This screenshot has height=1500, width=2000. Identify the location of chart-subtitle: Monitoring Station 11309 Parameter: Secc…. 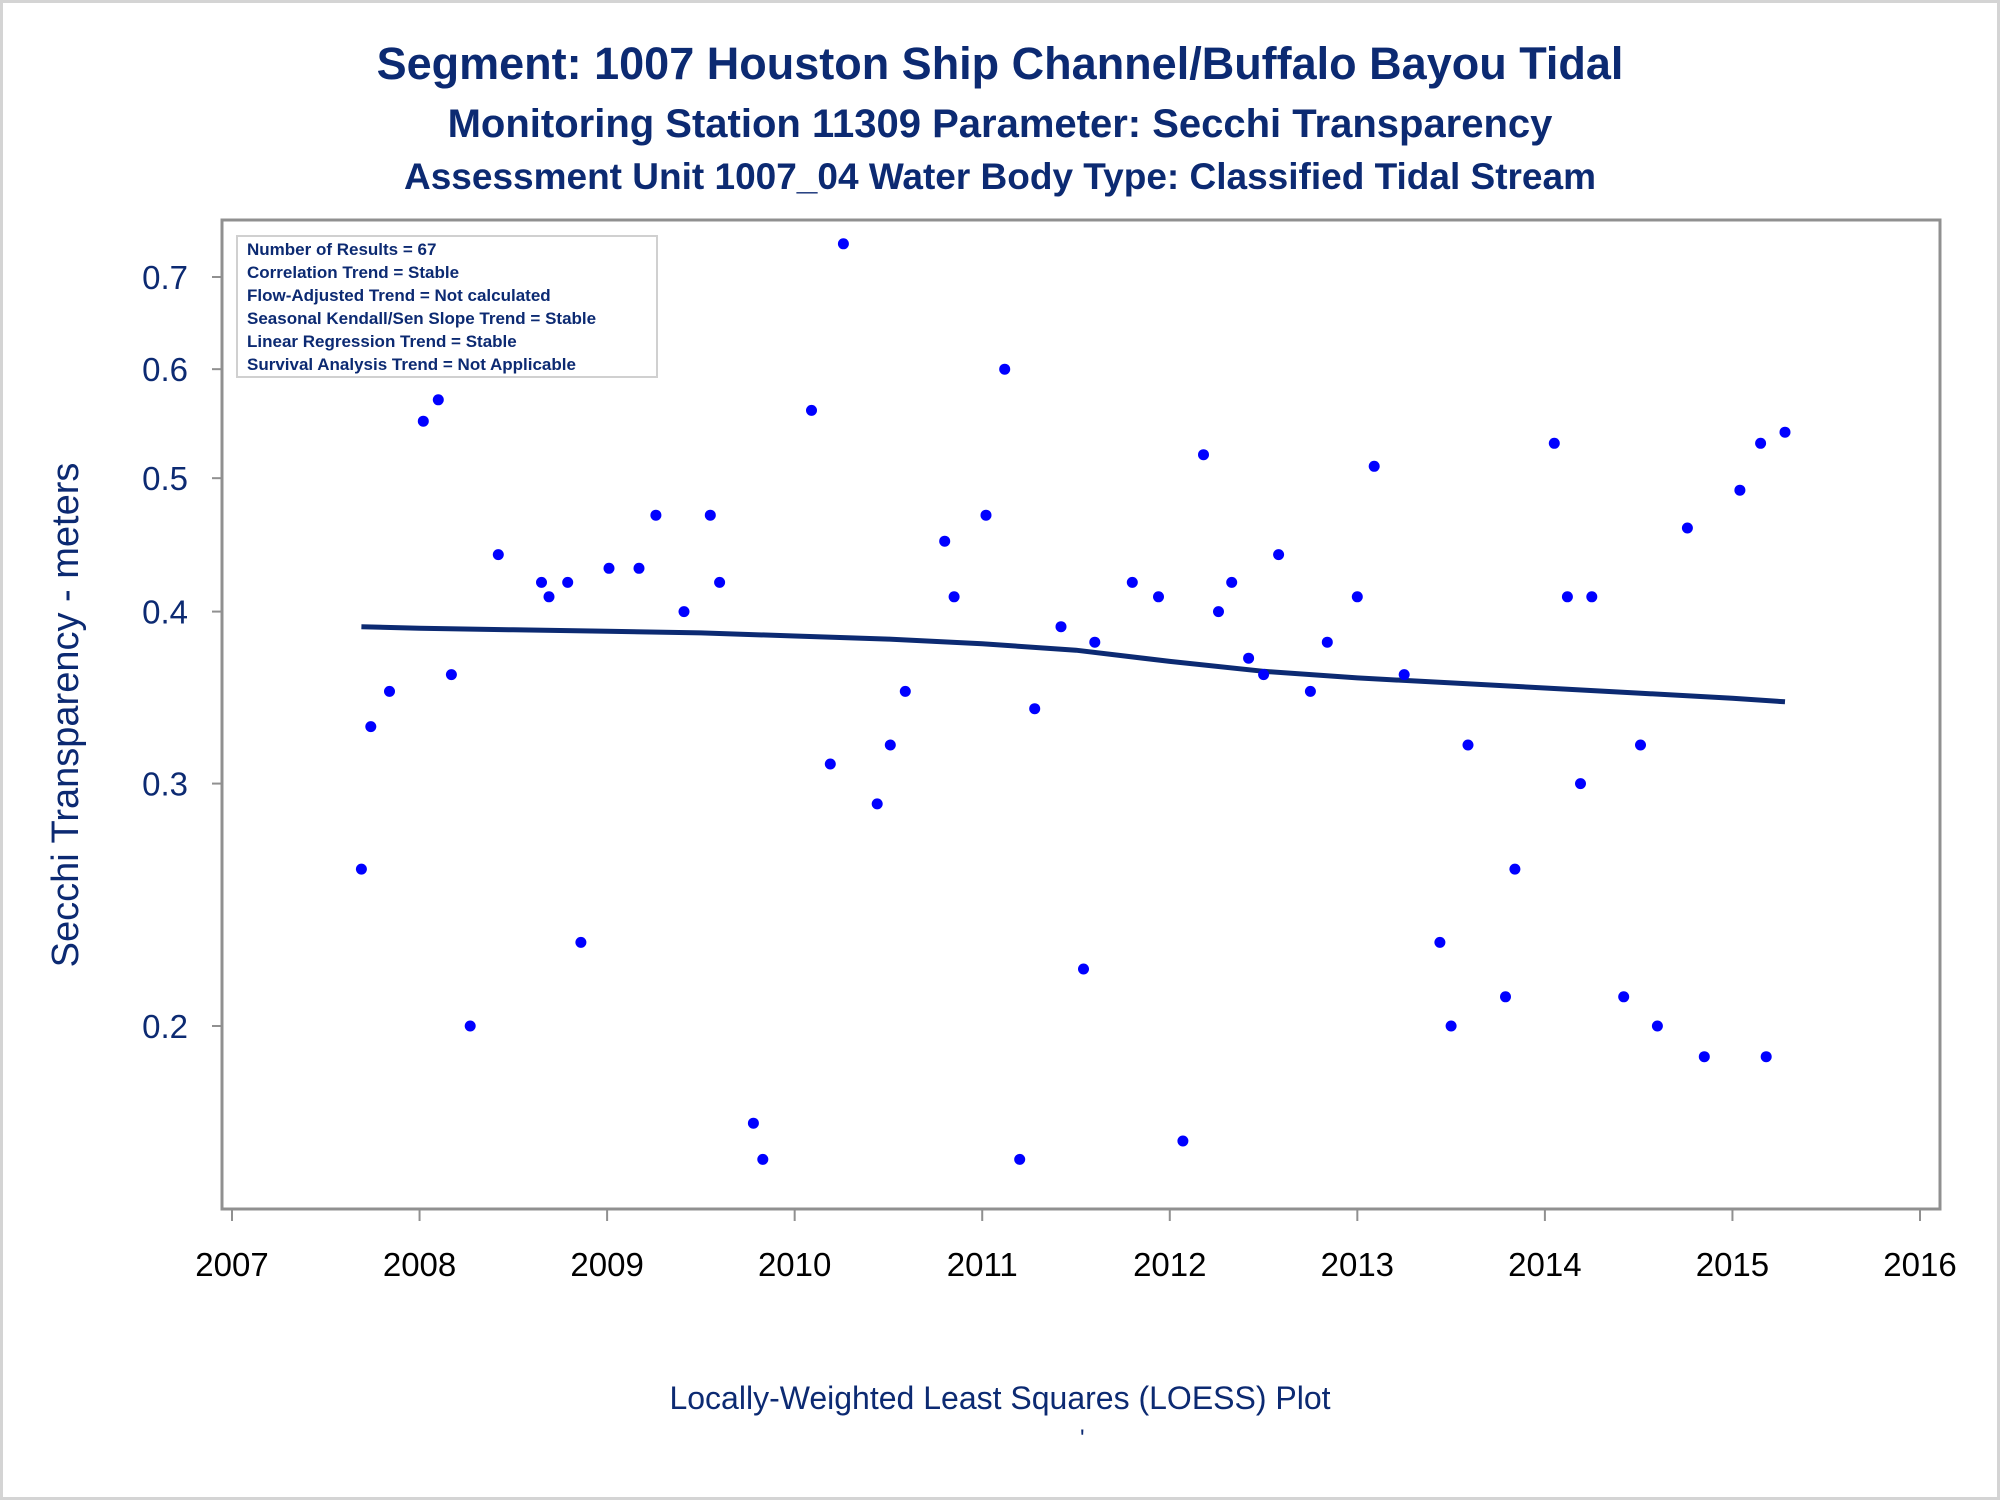
(1000, 124).